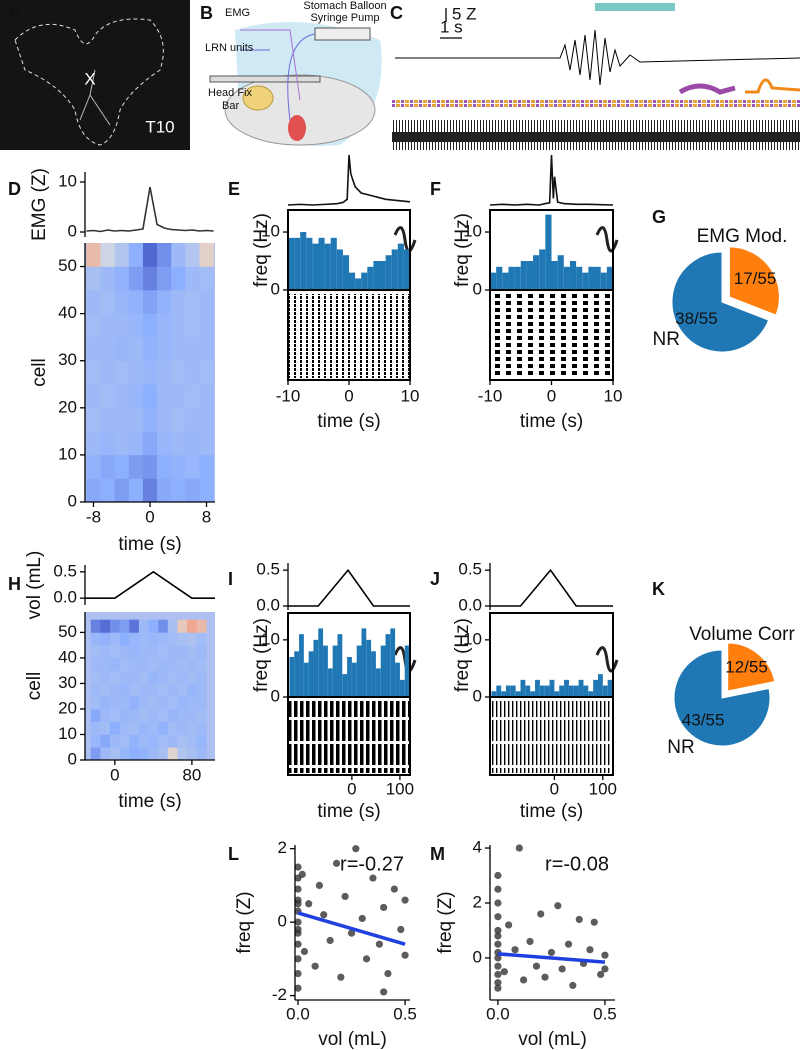  Describe the element at coordinates (477, 288) in the screenshot. I see `y-tick-label: 0` at that location.